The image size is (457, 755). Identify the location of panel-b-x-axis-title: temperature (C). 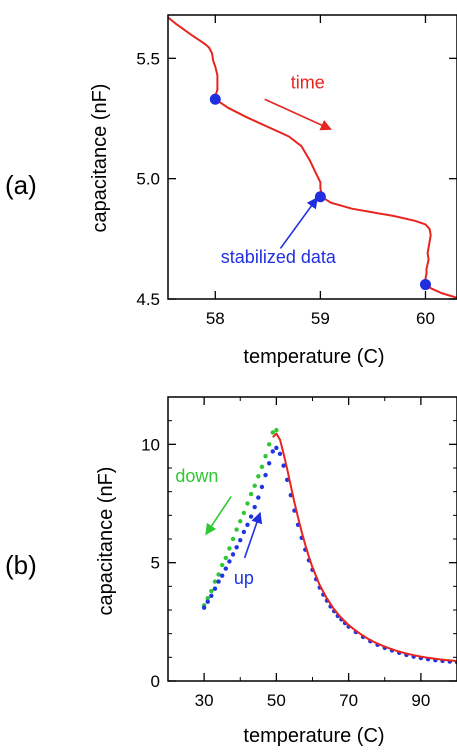
(313, 736).